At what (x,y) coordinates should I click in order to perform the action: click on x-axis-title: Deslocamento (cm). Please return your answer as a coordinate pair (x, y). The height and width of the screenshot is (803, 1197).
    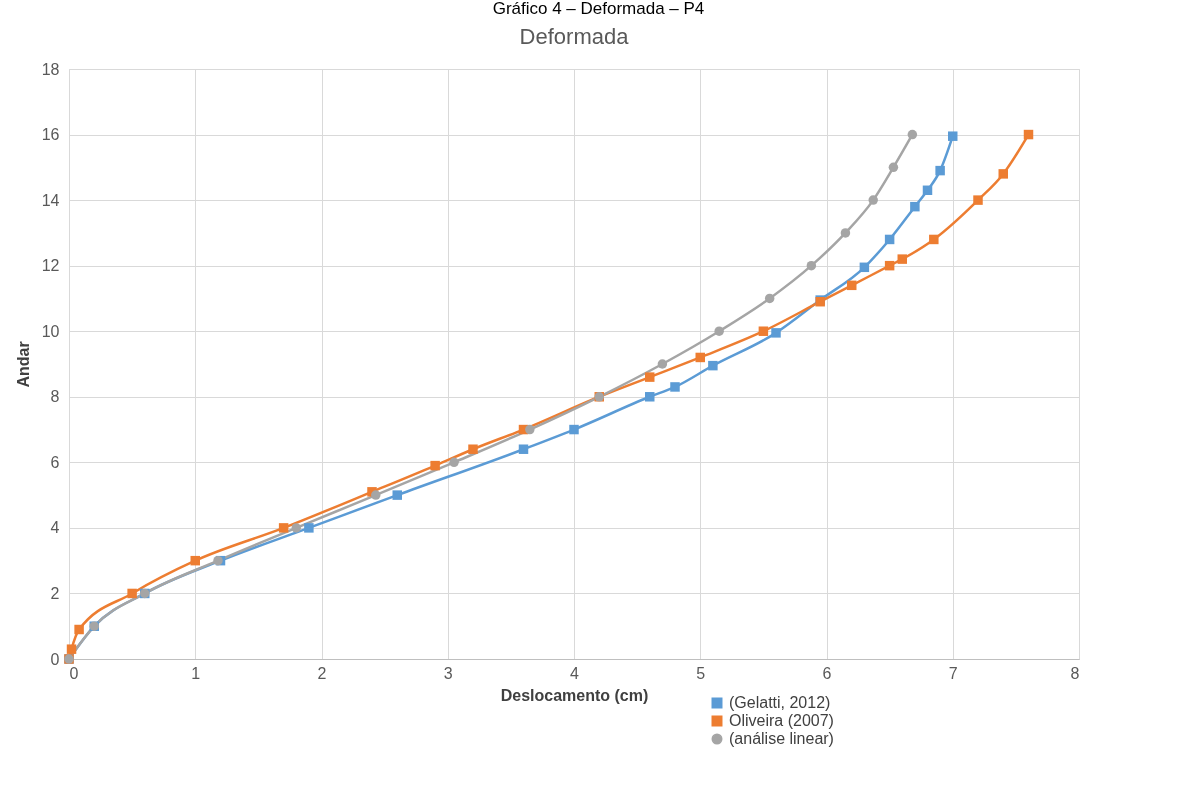
    Looking at the image, I should click on (574, 695).